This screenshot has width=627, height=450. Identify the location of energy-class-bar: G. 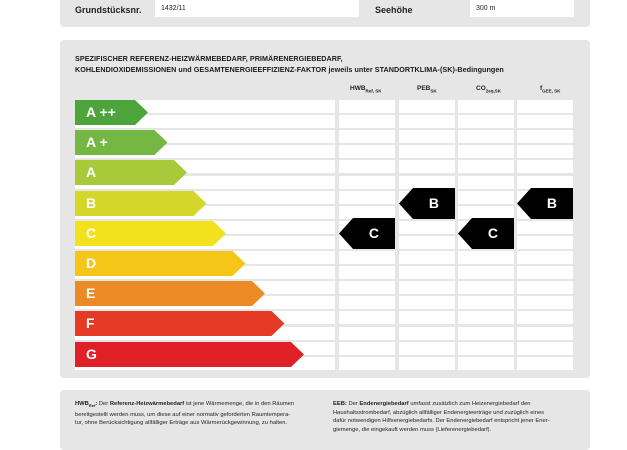
(189, 354).